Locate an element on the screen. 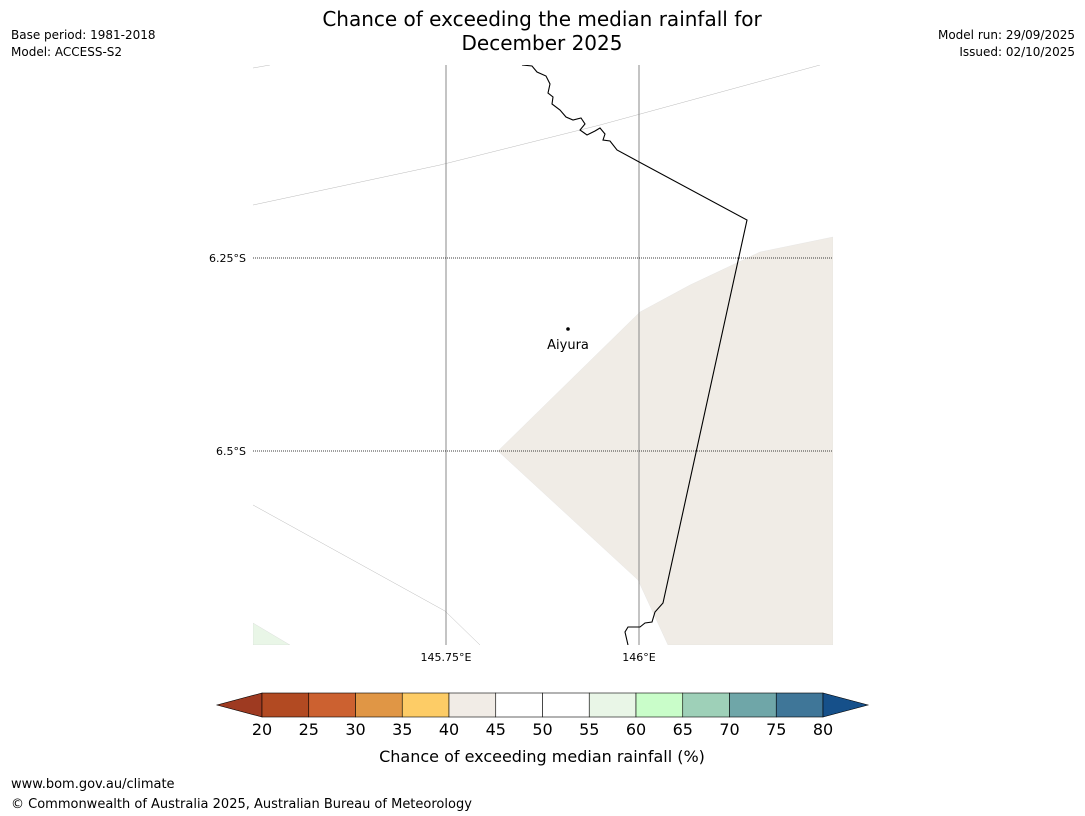  lon-label-146: 146°E is located at coordinates (638, 657).